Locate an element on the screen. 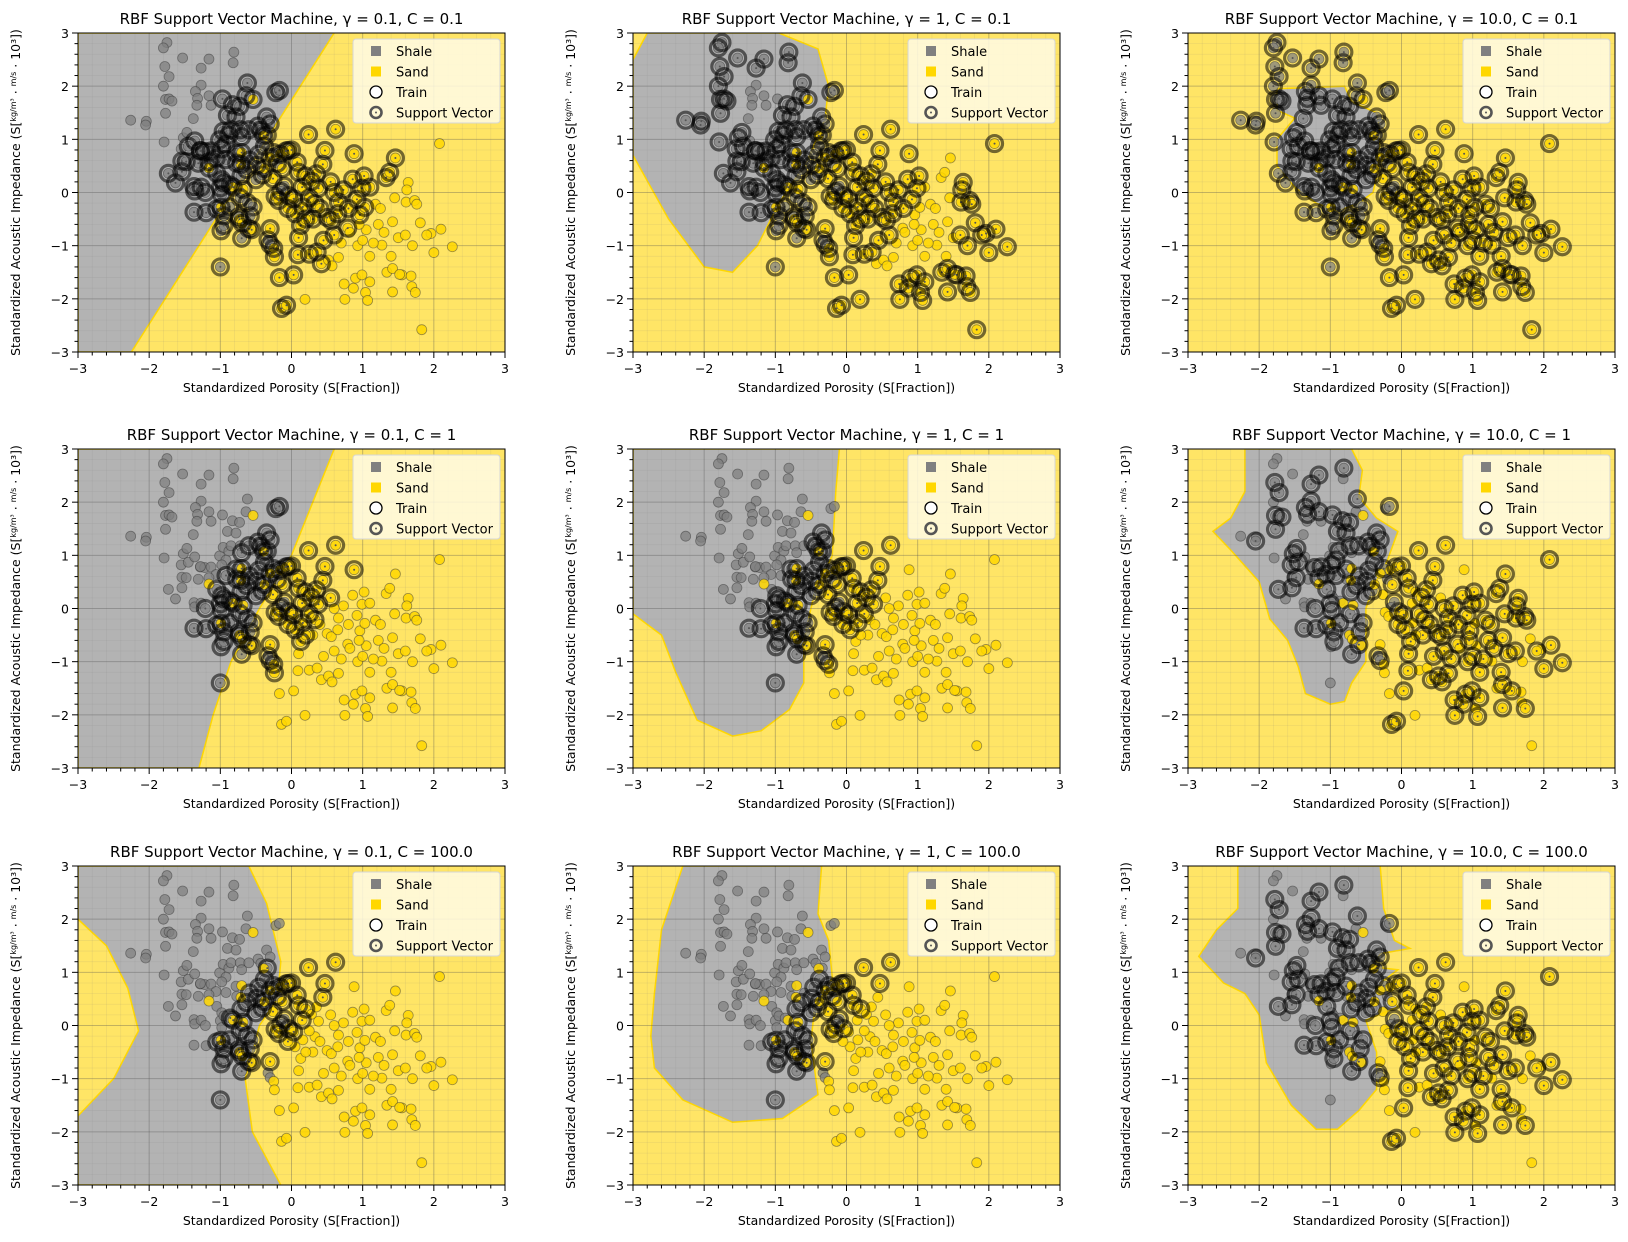 The height and width of the screenshot is (1242, 1628). sand-legend-marker is located at coordinates (931, 71).